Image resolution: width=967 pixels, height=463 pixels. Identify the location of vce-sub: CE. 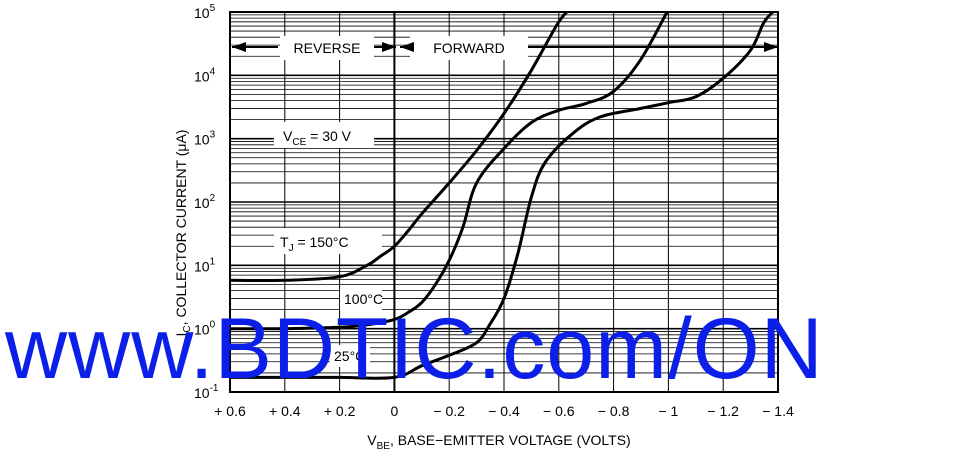
(299, 142).